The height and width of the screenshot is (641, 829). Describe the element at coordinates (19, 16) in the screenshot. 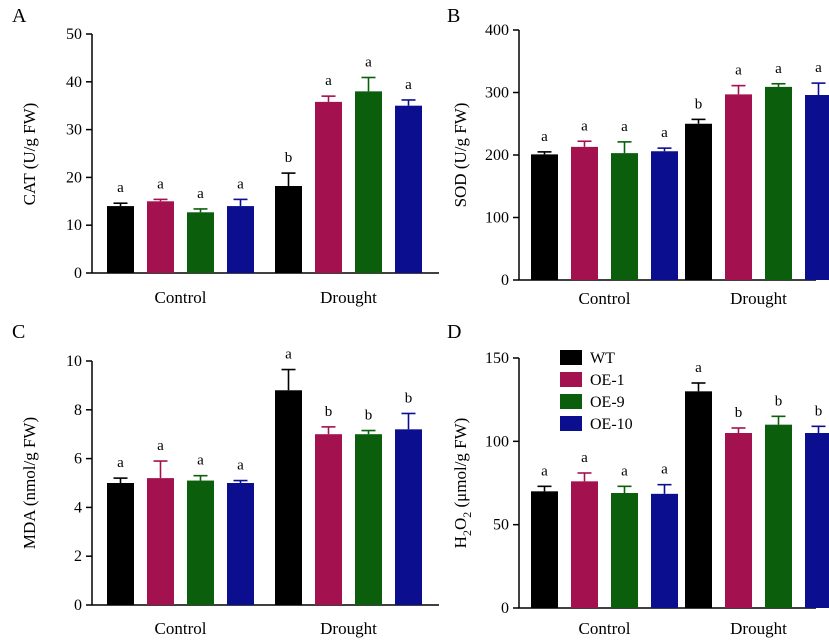

I see `panel-label: A` at that location.